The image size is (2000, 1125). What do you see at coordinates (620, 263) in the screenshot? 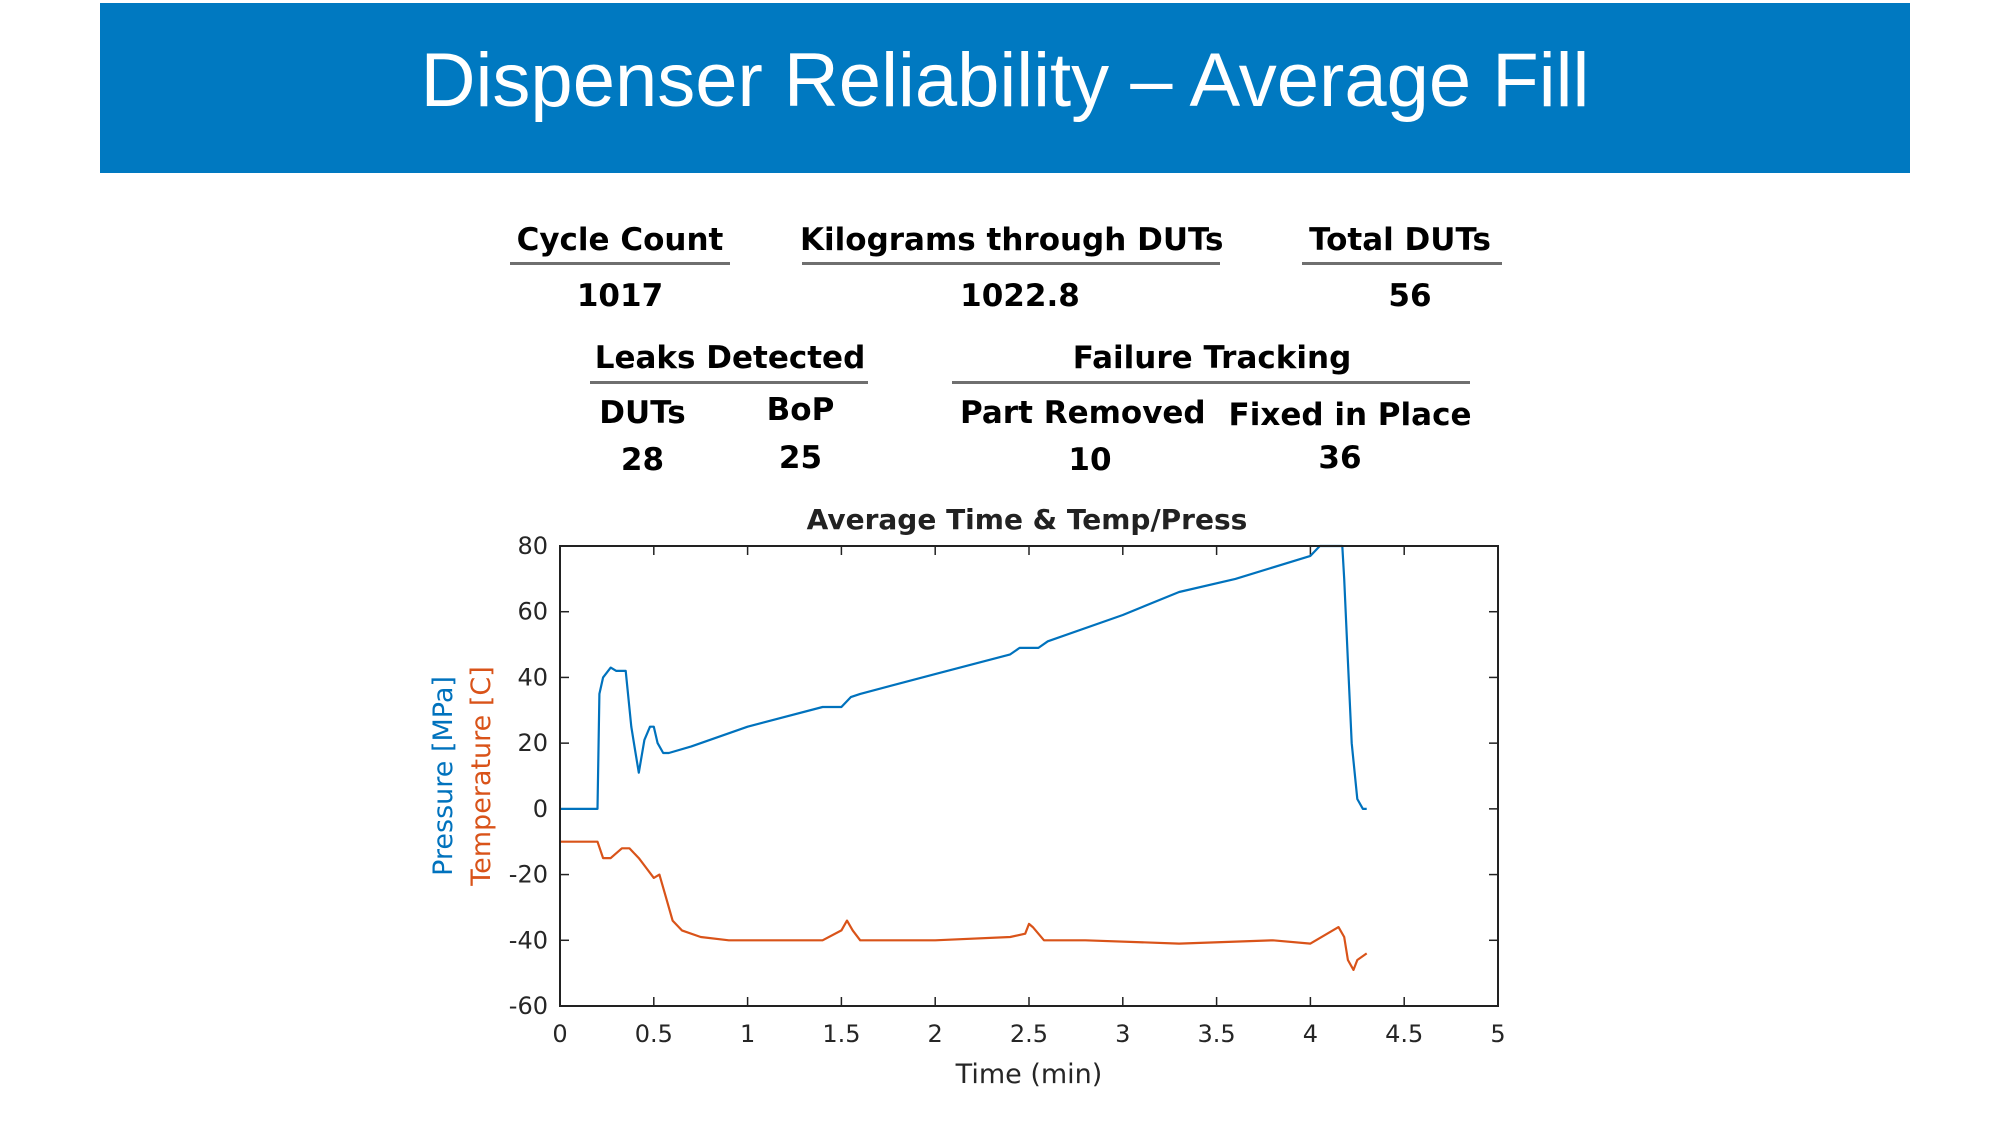
I see `cycle-count-rule` at bounding box center [620, 263].